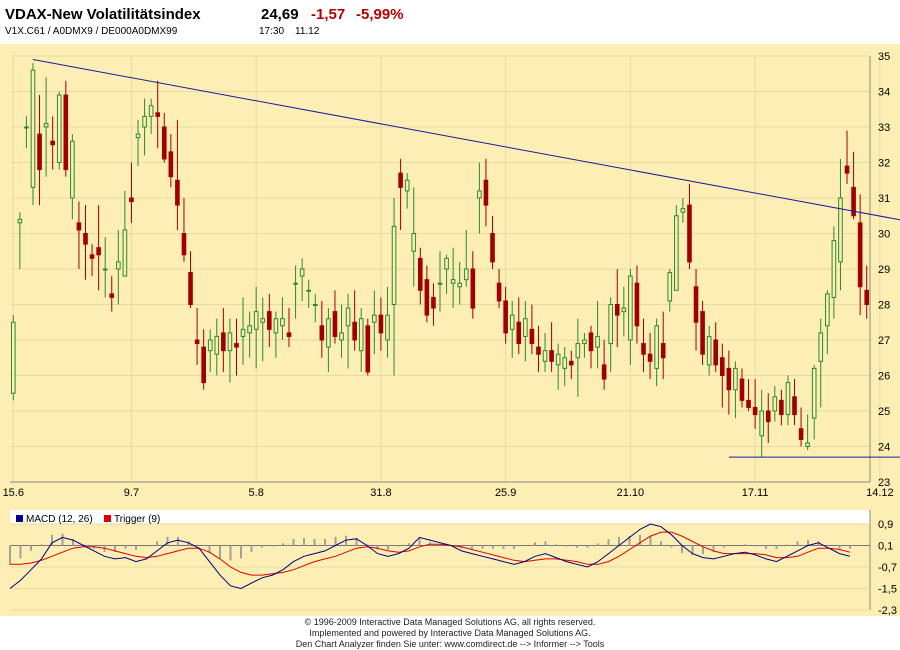  Describe the element at coordinates (884, 164) in the screenshot. I see `price-y-tick-label: 32` at that location.